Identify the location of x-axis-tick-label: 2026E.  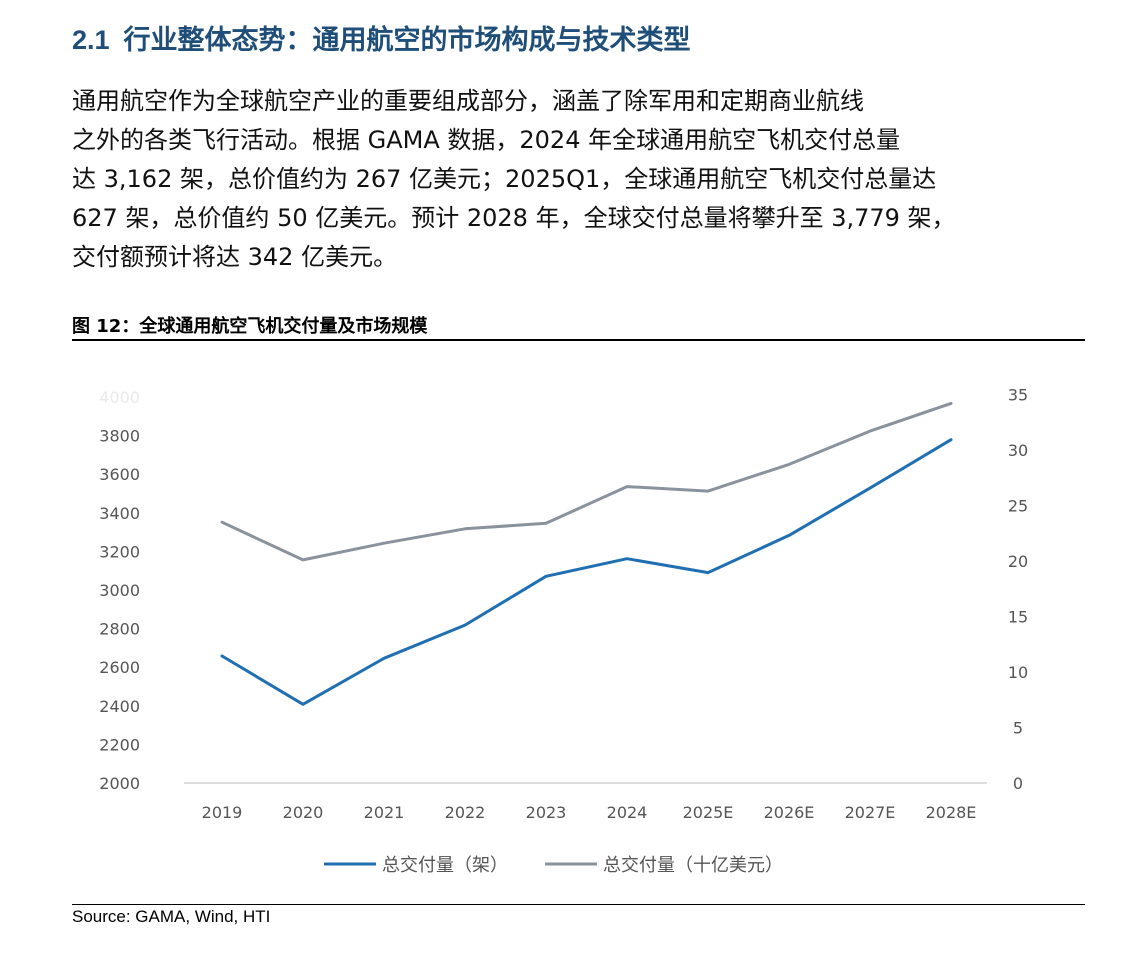
(789, 812).